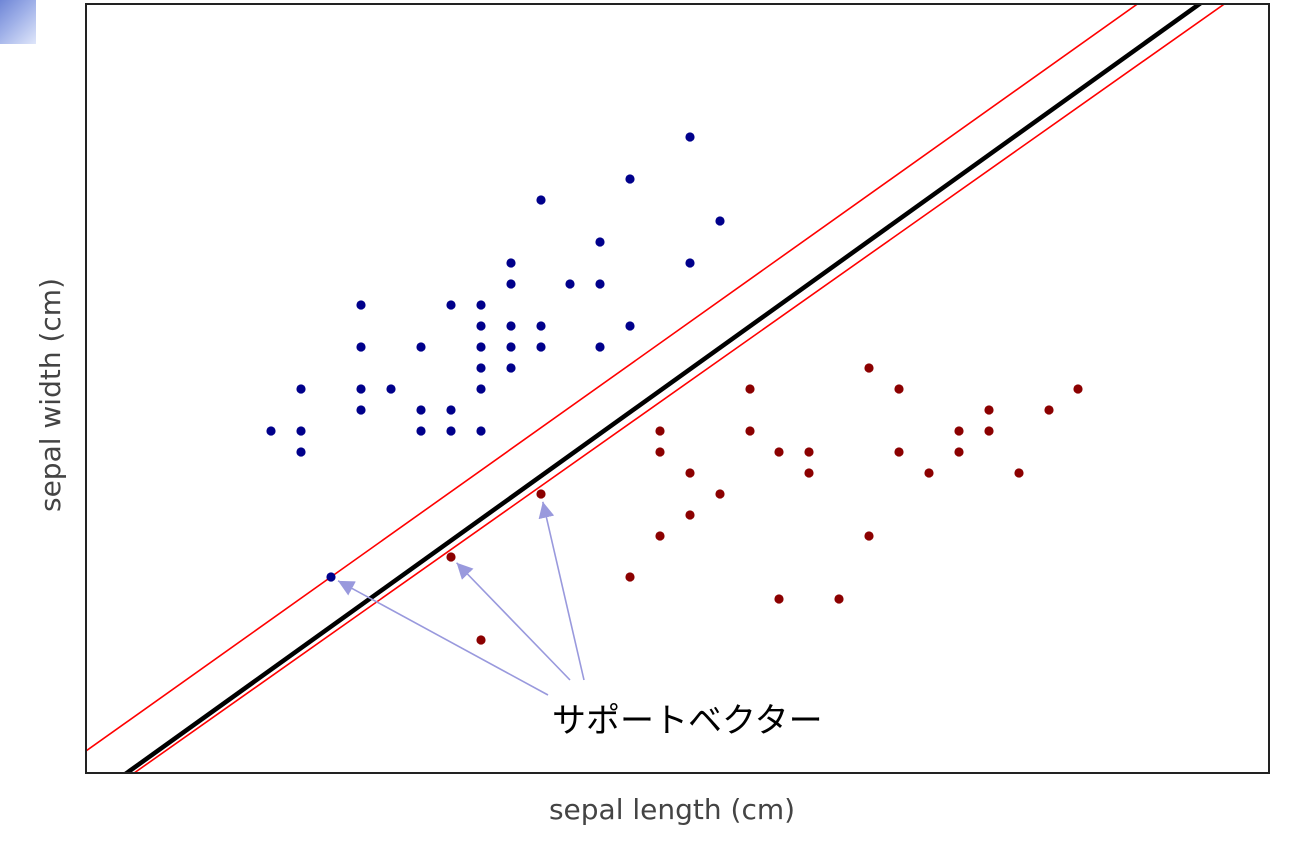 The width and height of the screenshot is (1308, 845). What do you see at coordinates (687, 721) in the screenshot?
I see `support-vector-annotation: サポートベクター` at bounding box center [687, 721].